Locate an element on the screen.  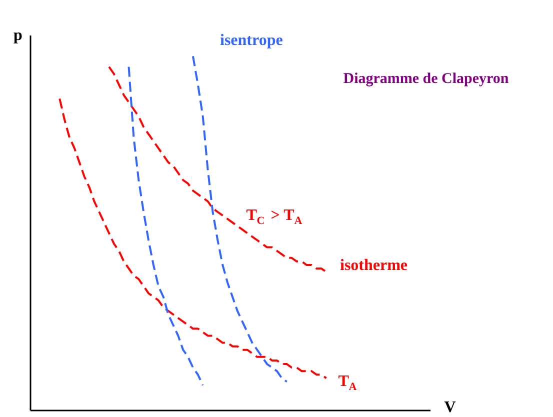
text: isentrope is located at coordinates (251, 40).